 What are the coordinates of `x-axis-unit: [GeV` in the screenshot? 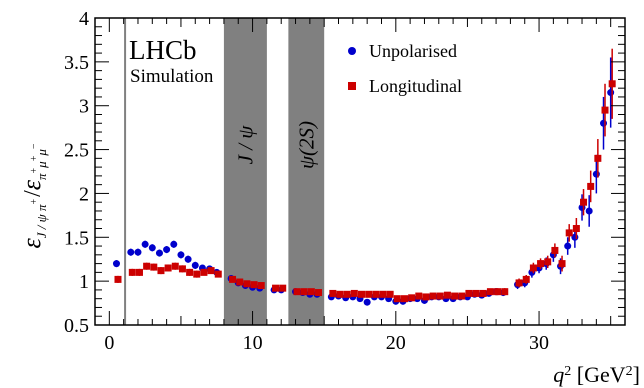 It's located at (598, 374).